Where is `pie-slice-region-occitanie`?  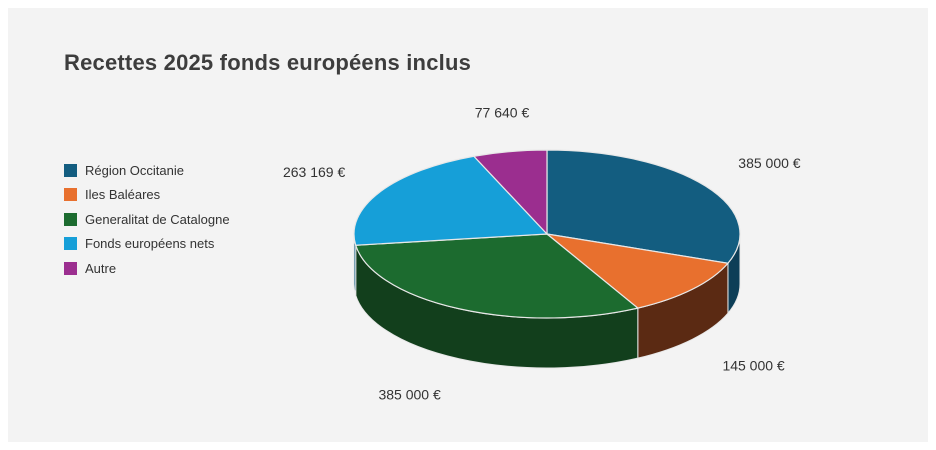 pie-slice-region-occitanie is located at coordinates (643, 206).